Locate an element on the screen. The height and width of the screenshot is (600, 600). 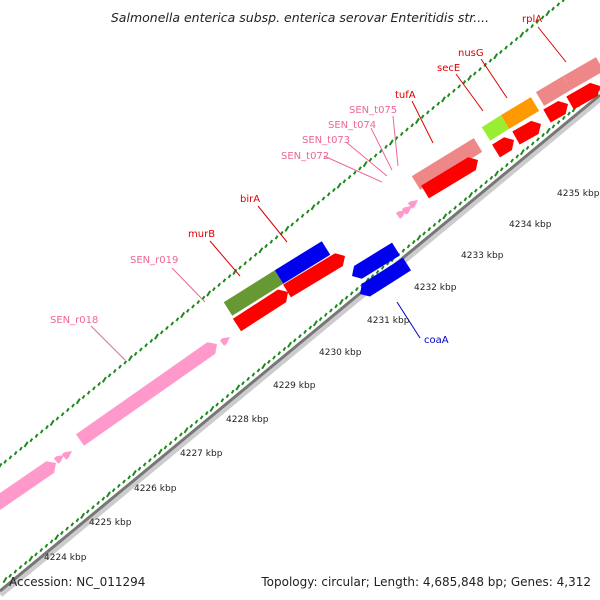
gene-label-secE: secE is located at coordinates (448, 68).